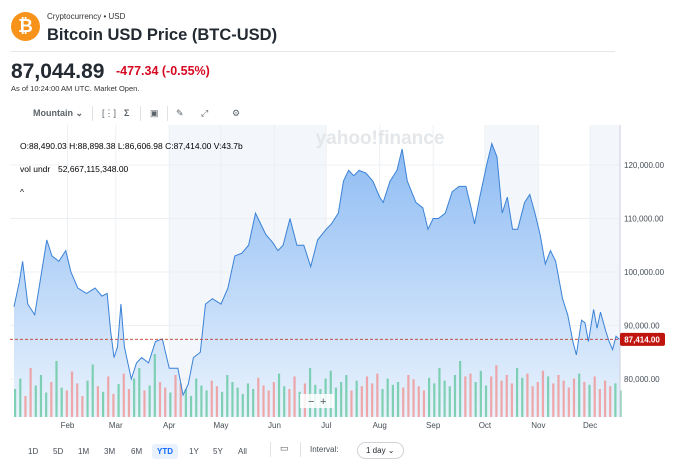 This screenshot has height=468, width=680. I want to click on zoom-out-button: −, so click(311, 402).